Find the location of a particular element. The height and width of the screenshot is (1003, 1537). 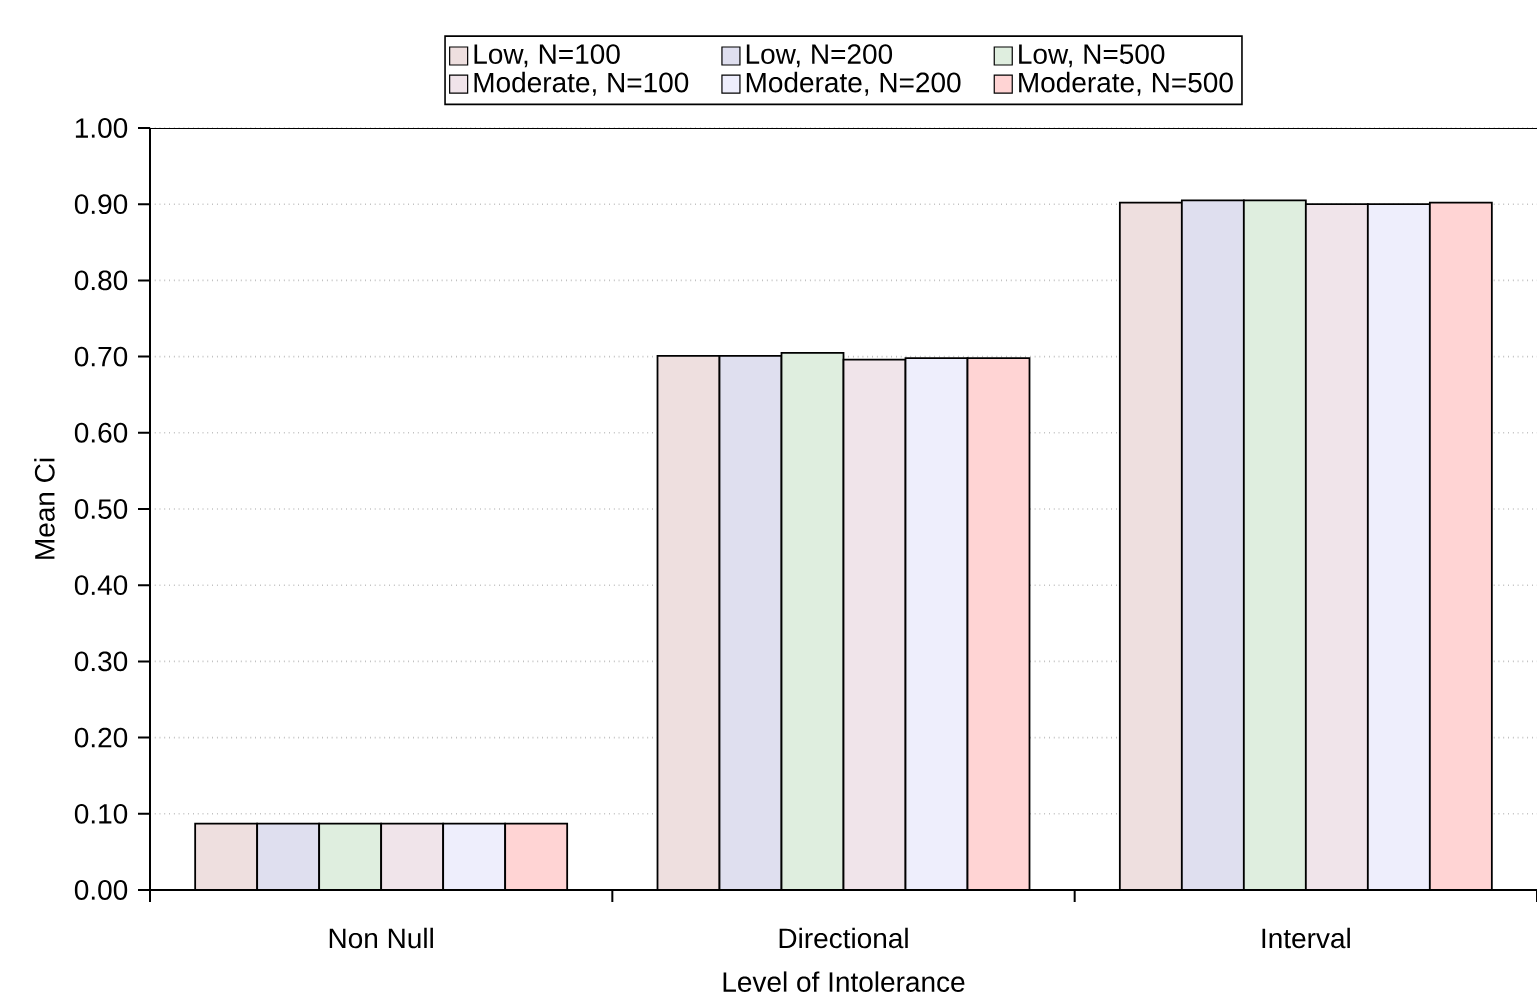

y-tick-label: 0.20 is located at coordinates (101, 737).